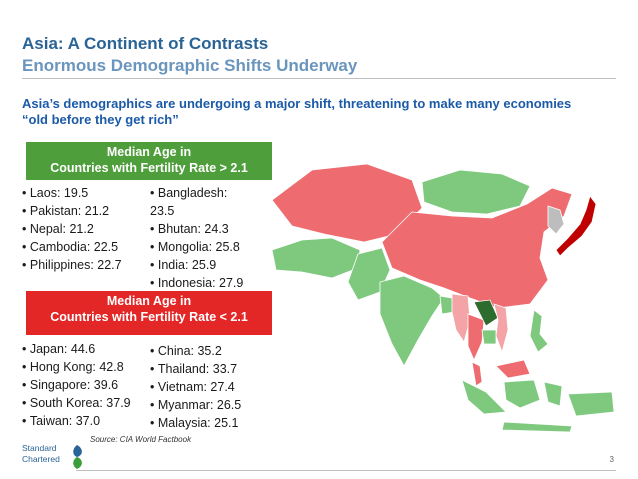 This screenshot has width=638, height=479. I want to click on list-item: Nepal: 21.2, so click(72, 229).